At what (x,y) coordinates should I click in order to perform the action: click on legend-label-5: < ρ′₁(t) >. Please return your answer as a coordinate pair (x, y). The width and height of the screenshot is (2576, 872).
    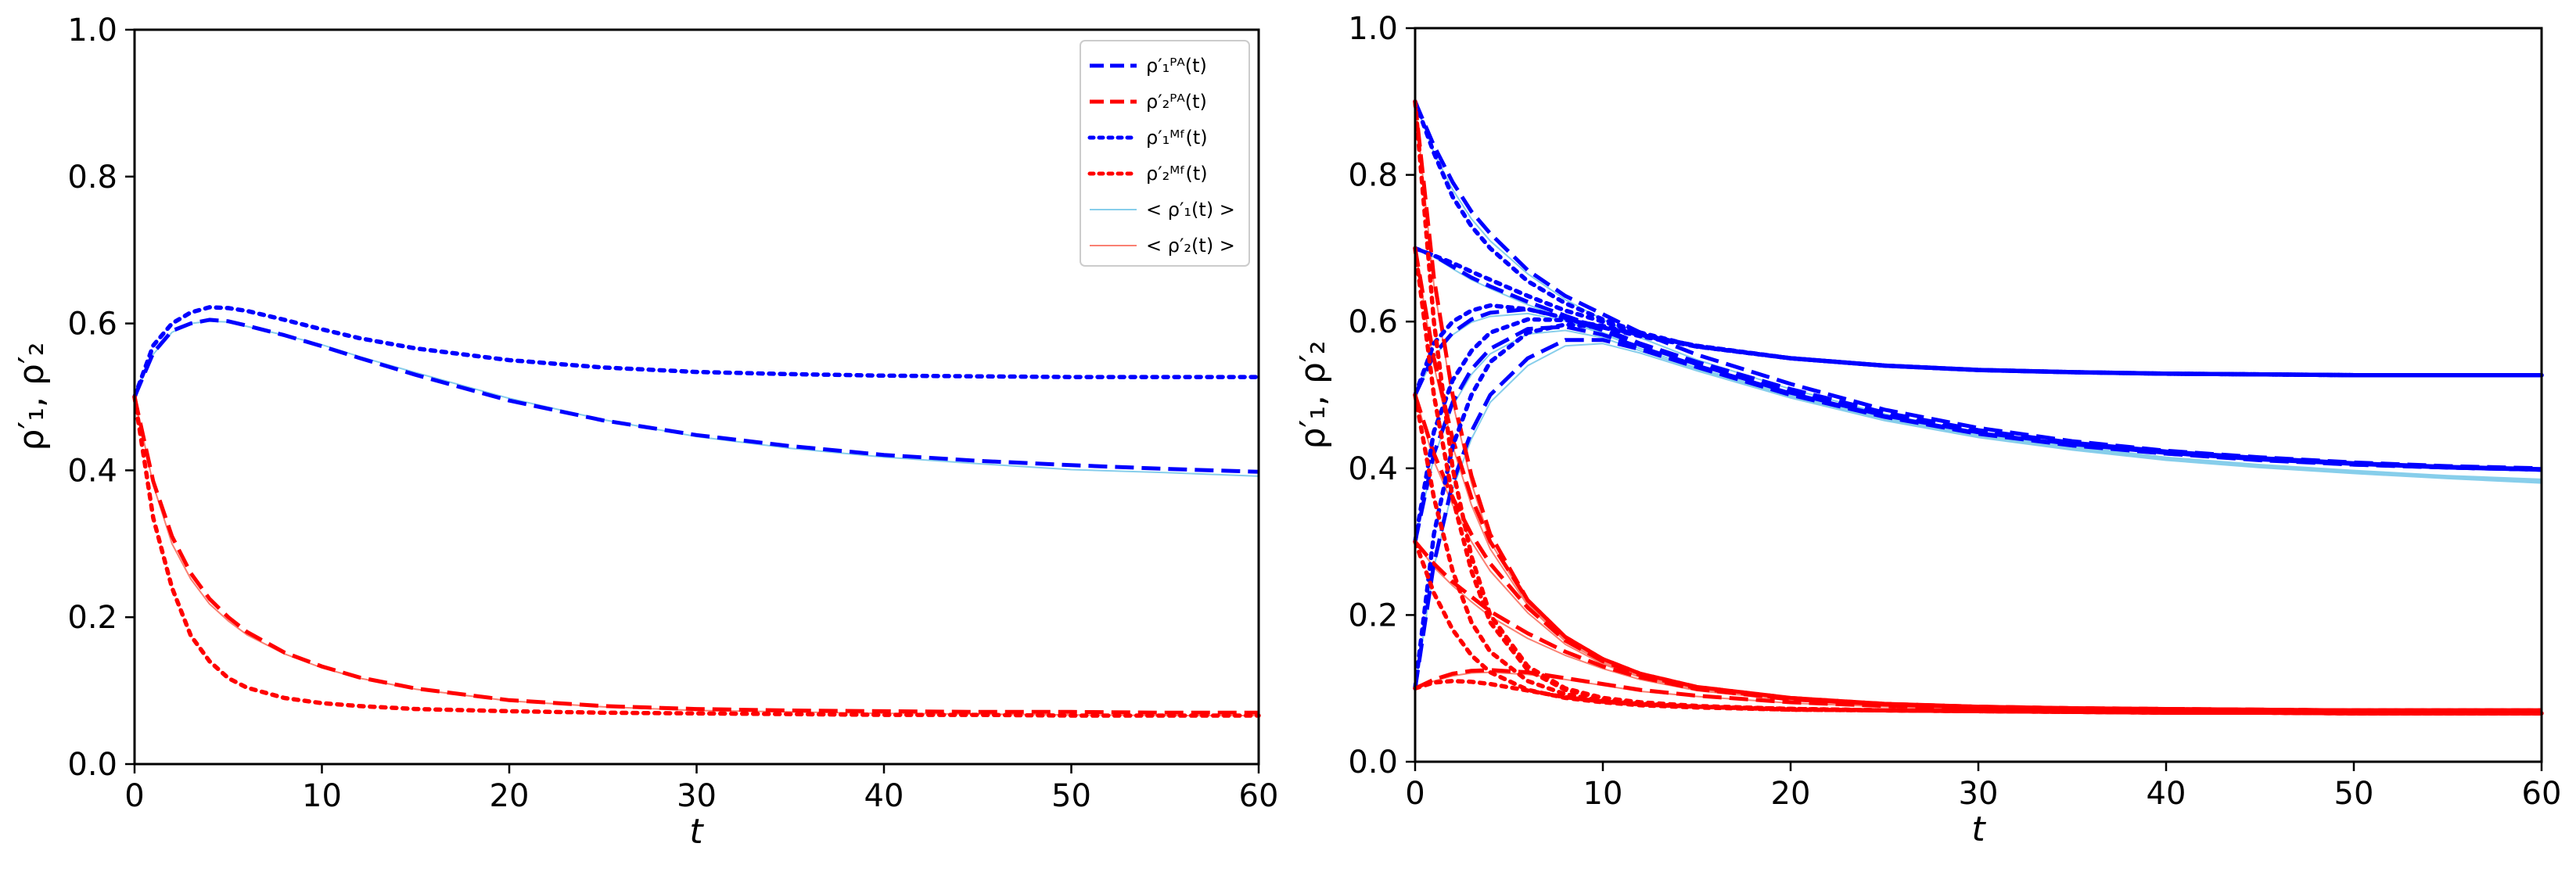
    Looking at the image, I should click on (1190, 210).